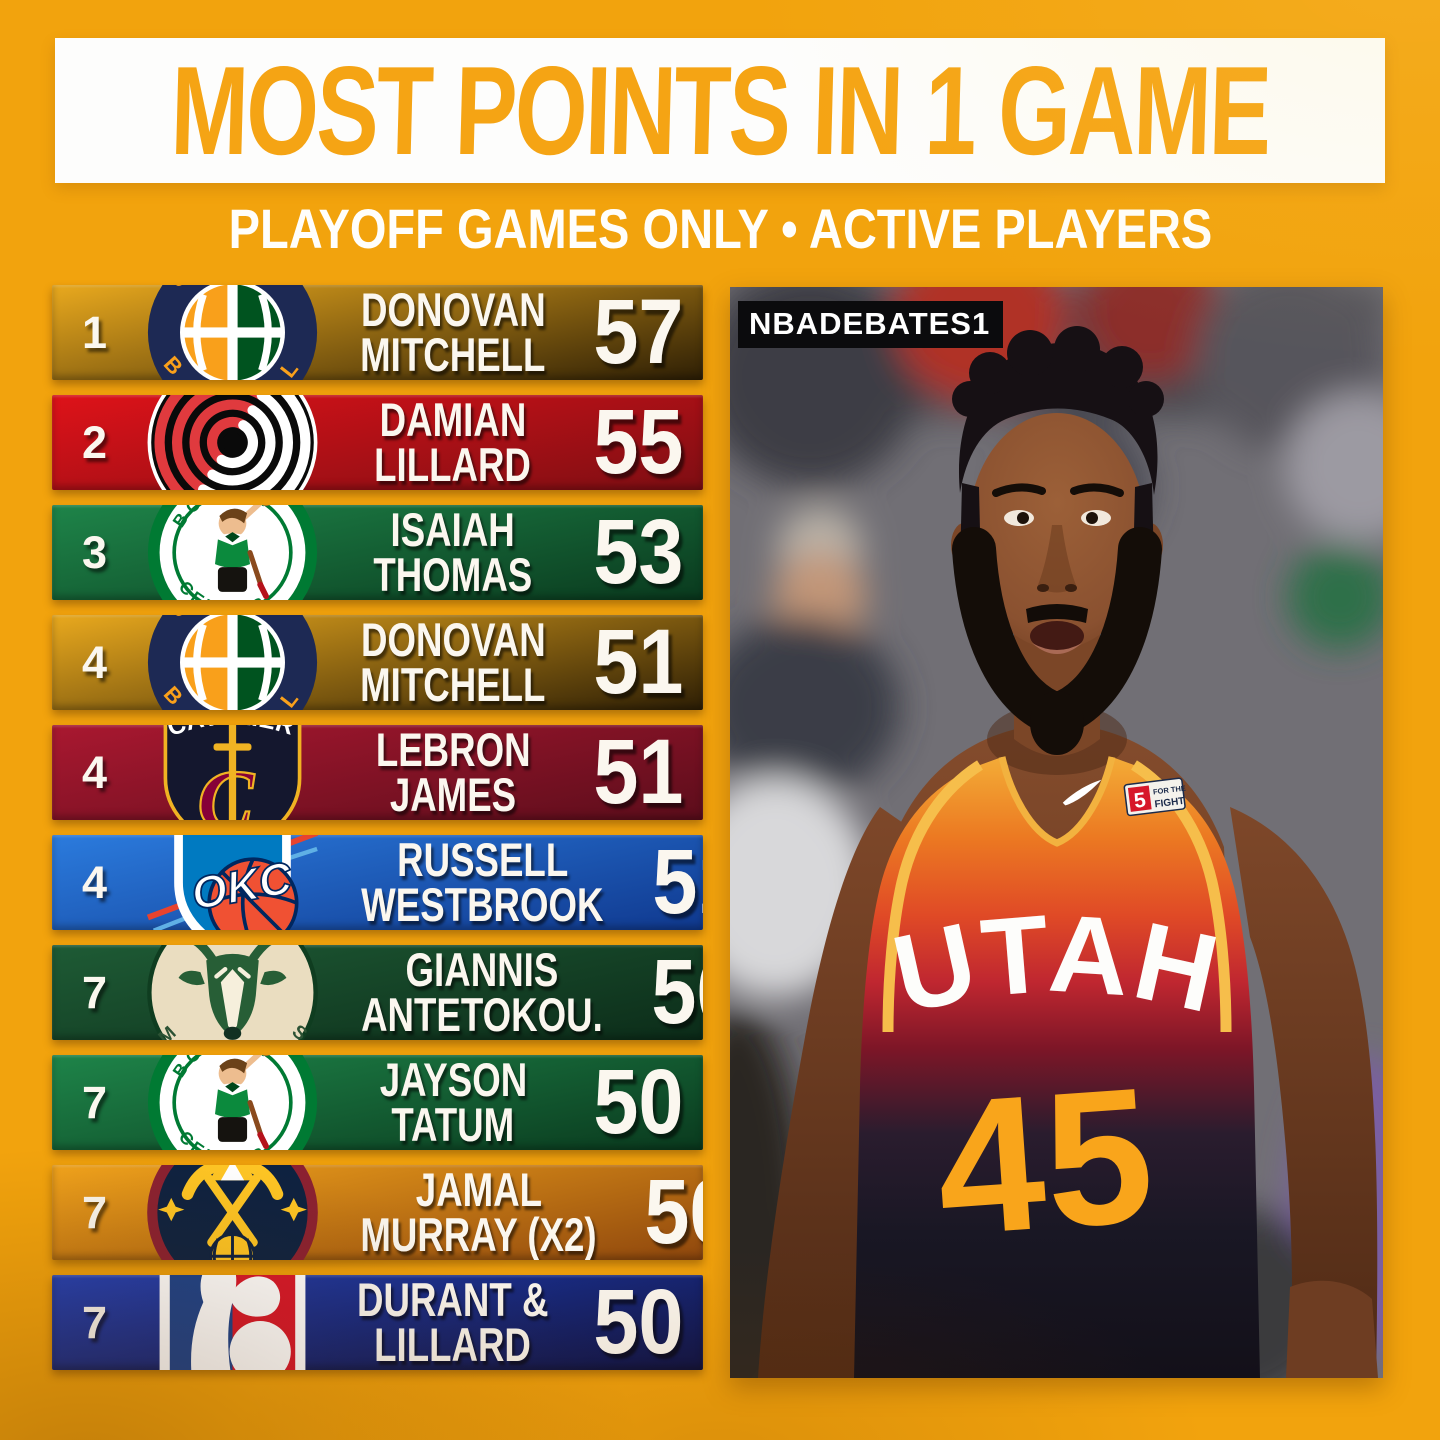 This screenshot has width=1440, height=1440. I want to click on blazers-team-logo, so click(232, 442).